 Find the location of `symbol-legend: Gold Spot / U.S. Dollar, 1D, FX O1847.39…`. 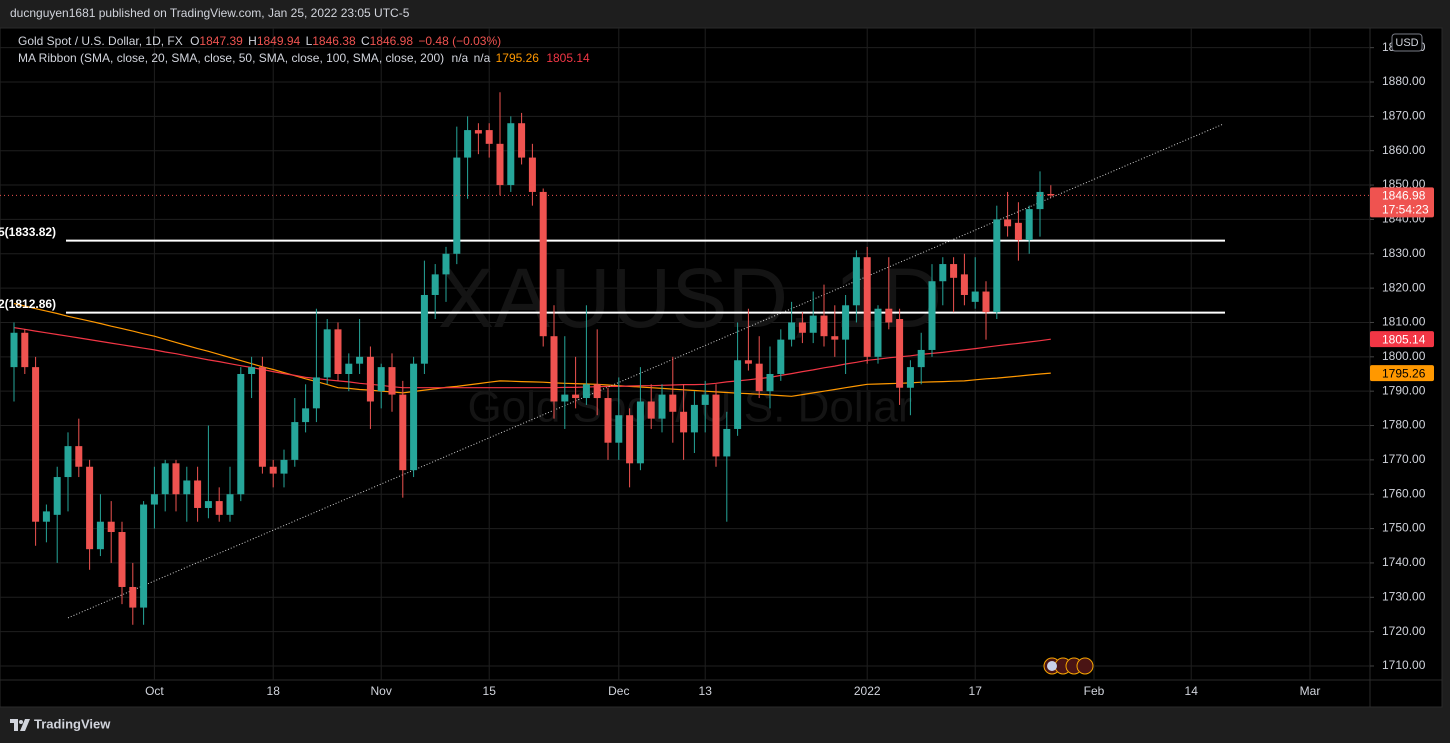

symbol-legend: Gold Spot / U.S. Dollar, 1D, FX O1847.39… is located at coordinates (259, 41).